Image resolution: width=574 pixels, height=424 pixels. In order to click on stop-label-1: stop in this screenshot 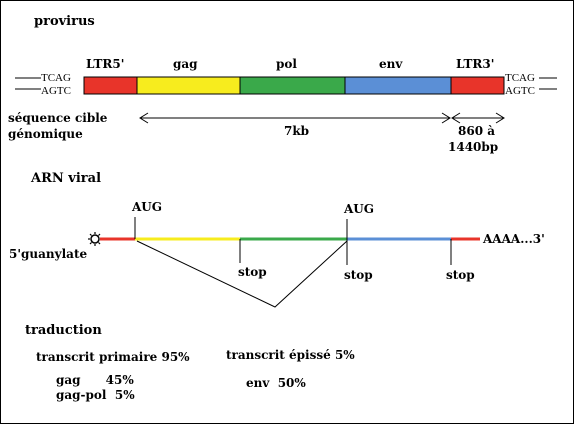, I will do `click(252, 272)`.